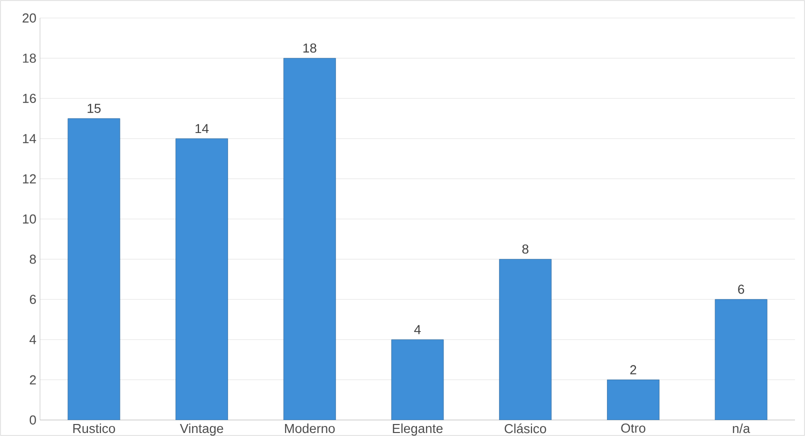 This screenshot has width=805, height=436. Describe the element at coordinates (29, 139) in the screenshot. I see `y-tick-label: 14` at that location.